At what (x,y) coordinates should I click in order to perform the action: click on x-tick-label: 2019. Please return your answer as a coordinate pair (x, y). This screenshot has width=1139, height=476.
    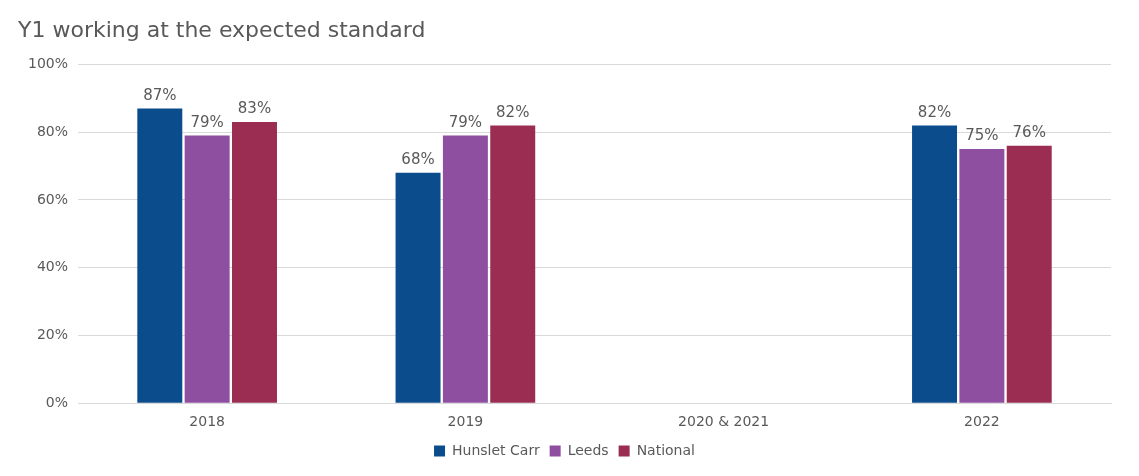
    Looking at the image, I should click on (465, 421).